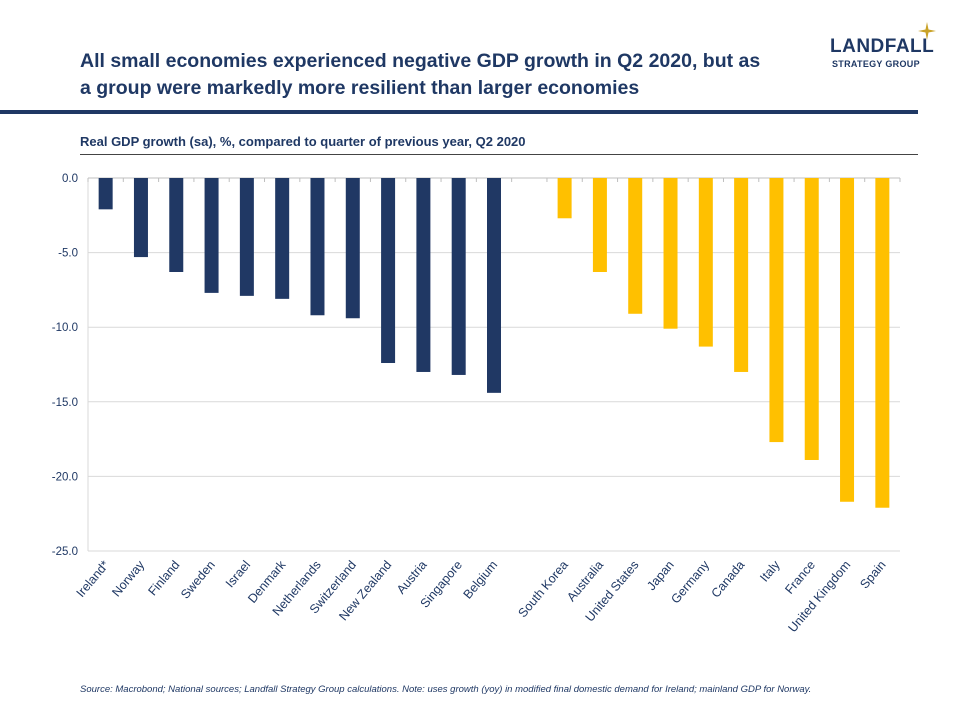  What do you see at coordinates (317, 247) in the screenshot?
I see `bar-netherlands` at bounding box center [317, 247].